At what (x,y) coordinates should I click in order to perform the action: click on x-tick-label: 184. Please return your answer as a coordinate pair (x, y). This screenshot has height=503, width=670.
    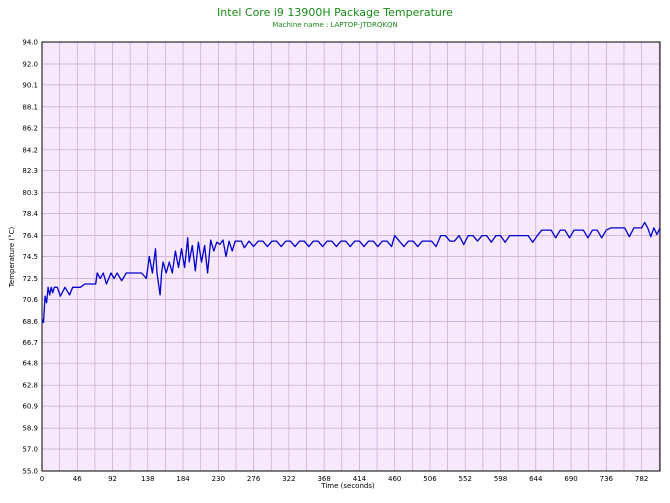
    Looking at the image, I should click on (183, 479).